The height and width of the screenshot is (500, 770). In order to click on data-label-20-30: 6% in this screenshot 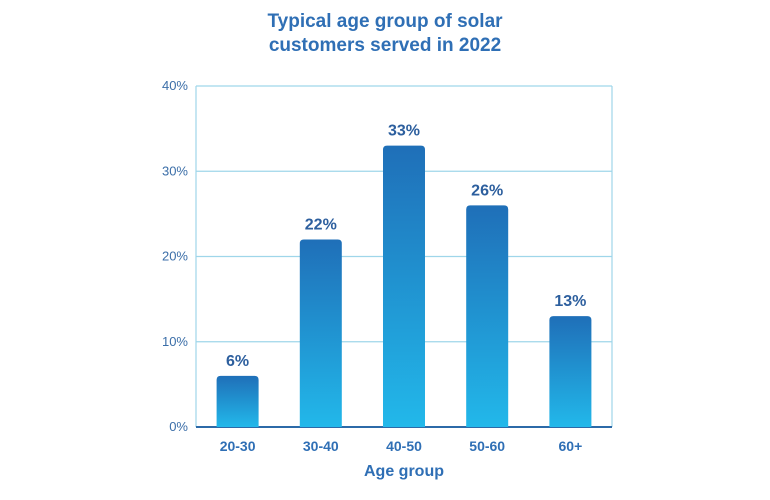, I will do `click(237, 361)`.